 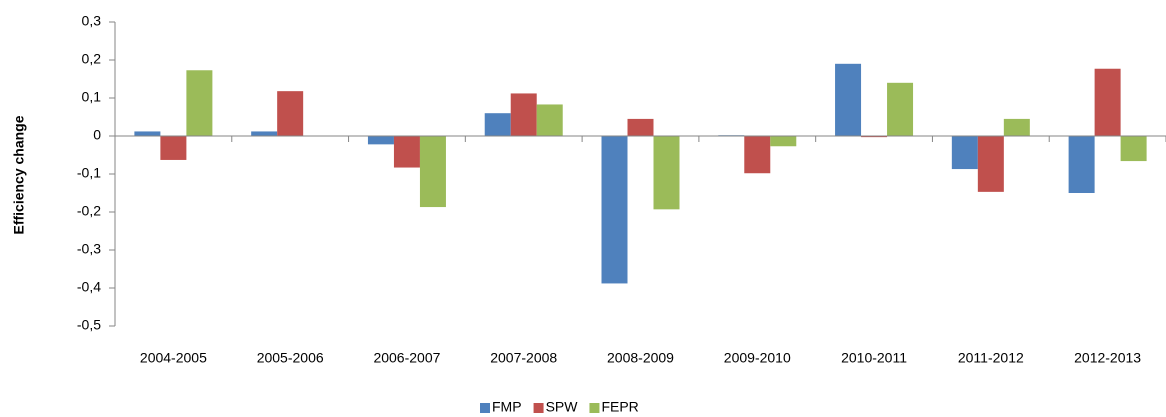 I want to click on x-tick-label: 2010-2011, so click(x=874, y=358).